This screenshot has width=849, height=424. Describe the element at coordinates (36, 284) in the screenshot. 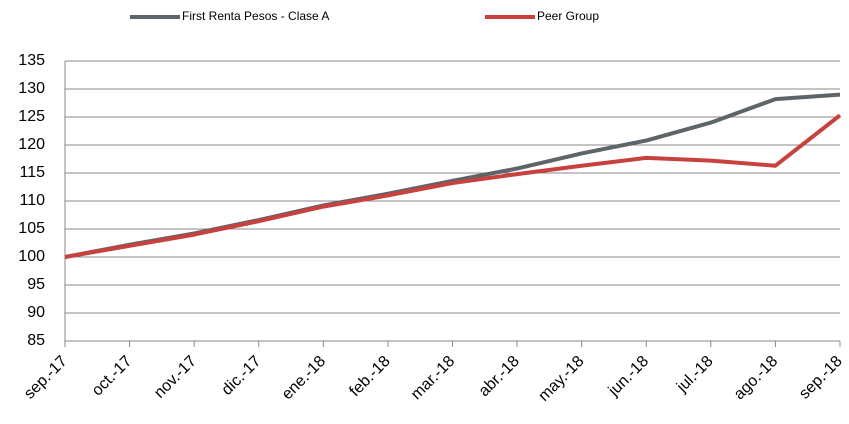

I see `y-tick-label: 95` at that location.